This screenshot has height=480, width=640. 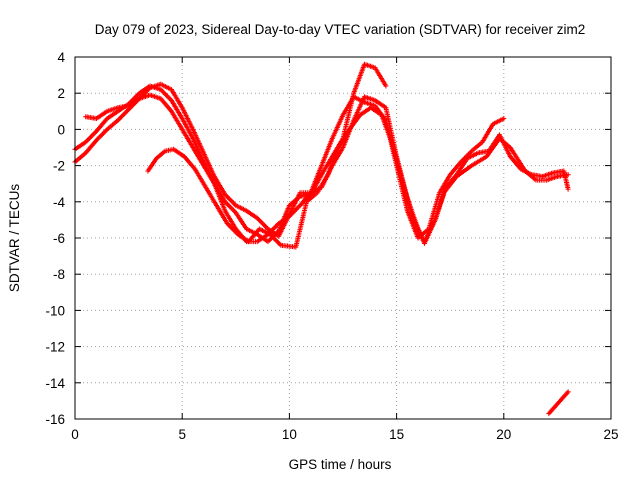 What do you see at coordinates (14, 238) in the screenshot?
I see `y-axis-label: SDTVAR / TECUs` at bounding box center [14, 238].